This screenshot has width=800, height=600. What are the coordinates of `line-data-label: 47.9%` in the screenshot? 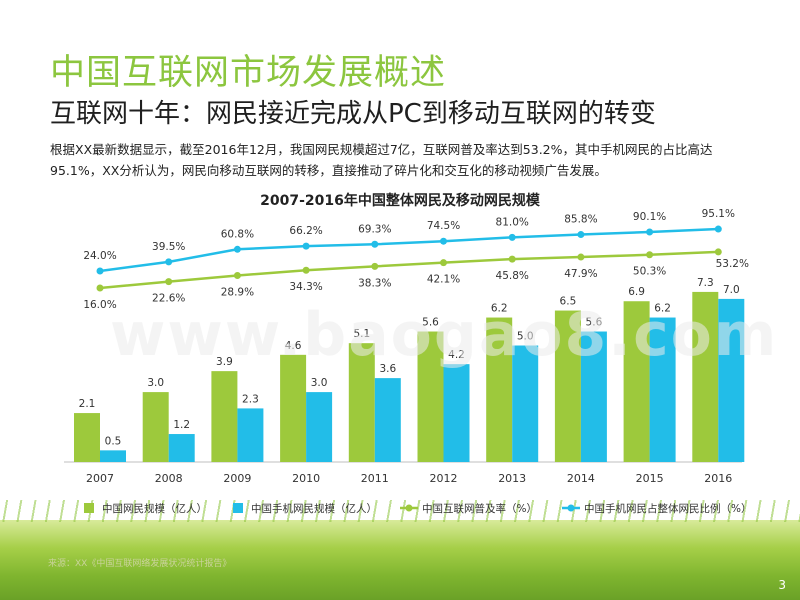 It's located at (580, 274).